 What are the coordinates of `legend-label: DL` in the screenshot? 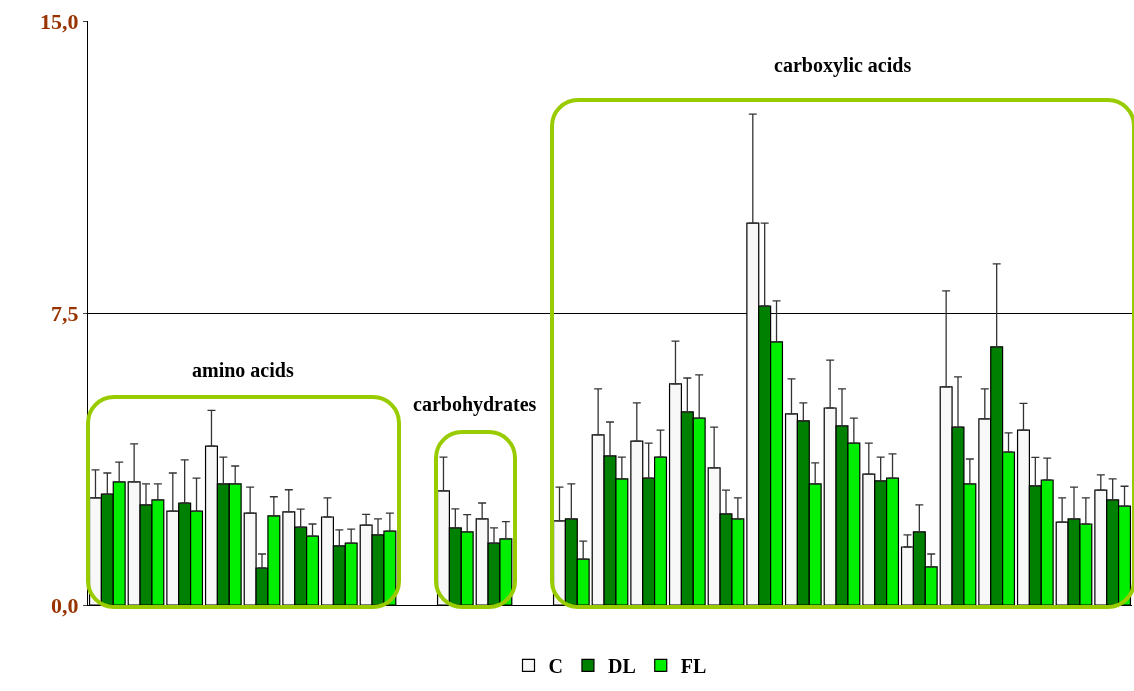 It's located at (621, 666).